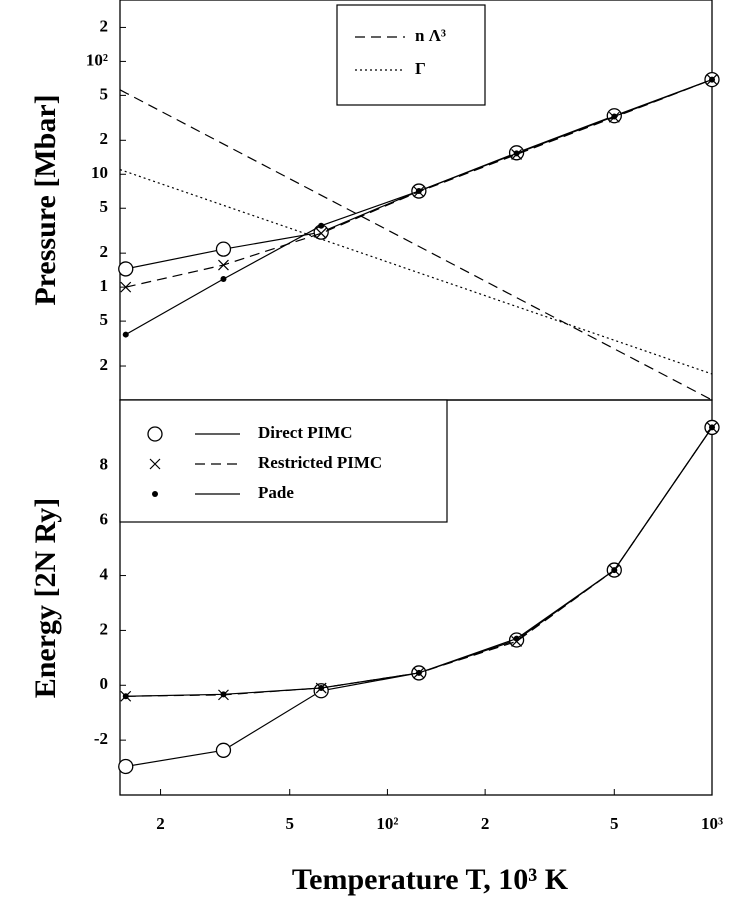 The image size is (732, 909). Describe the element at coordinates (45, 199) in the screenshot. I see `y-axis-title: Pressure [Mbar]` at that location.